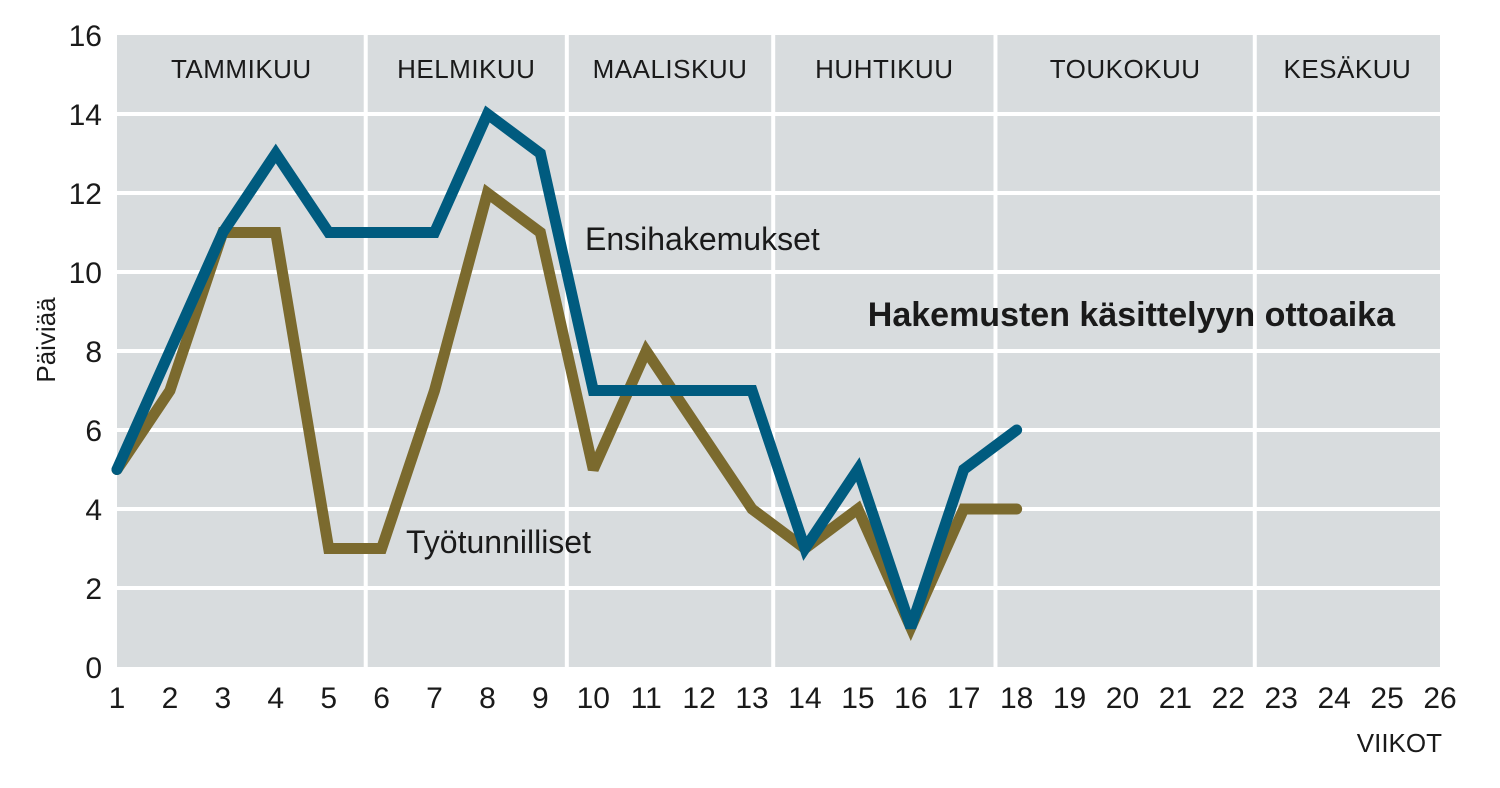 The height and width of the screenshot is (788, 1500). What do you see at coordinates (381, 698) in the screenshot?
I see `x-tick-6: 6` at bounding box center [381, 698].